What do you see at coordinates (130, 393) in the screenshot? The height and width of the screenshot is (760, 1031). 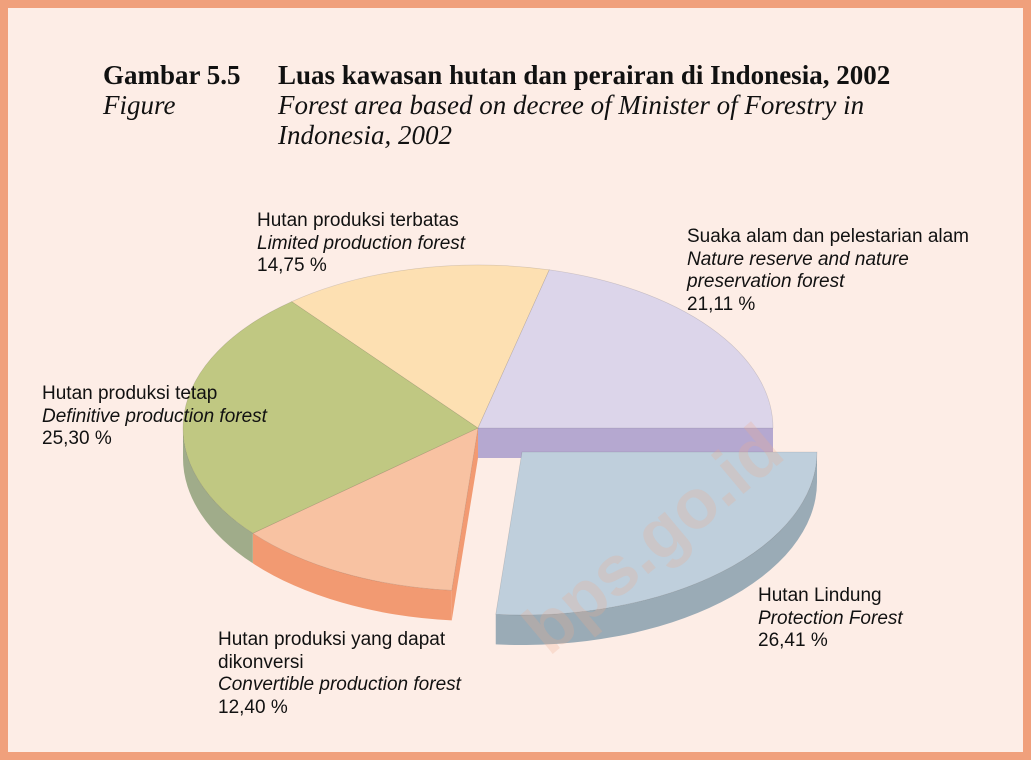 I see `category-name: Hutan produksi tetap` at bounding box center [130, 393].